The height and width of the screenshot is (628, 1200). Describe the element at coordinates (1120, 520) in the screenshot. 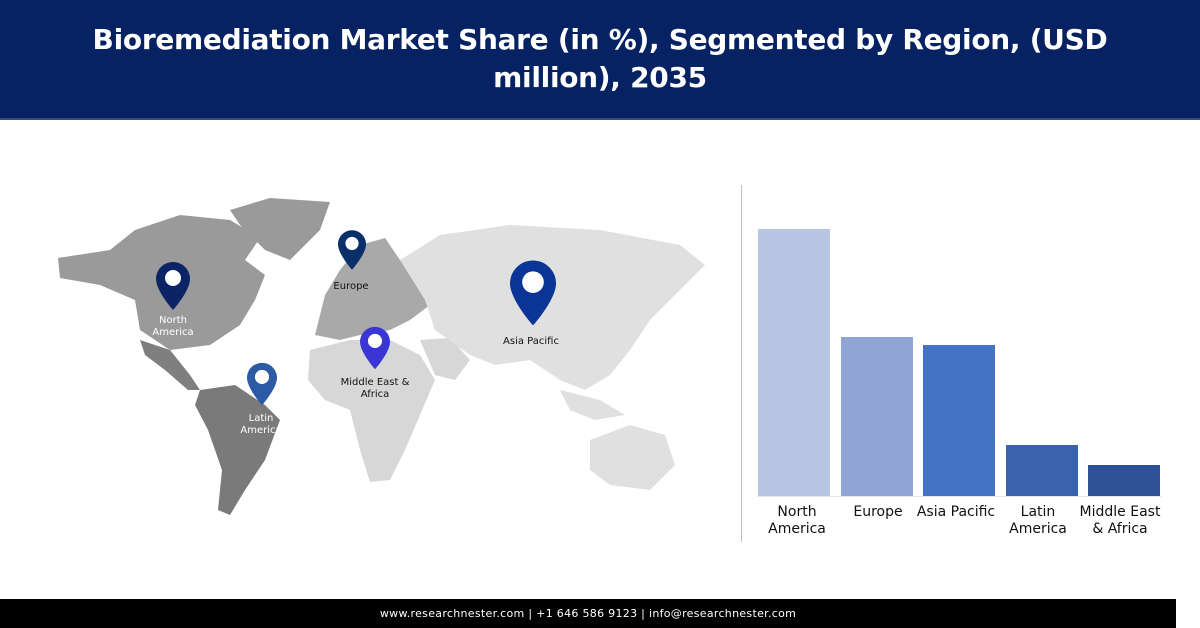

I see `x-label-middle-east-africa: Middle East & Africa` at that location.